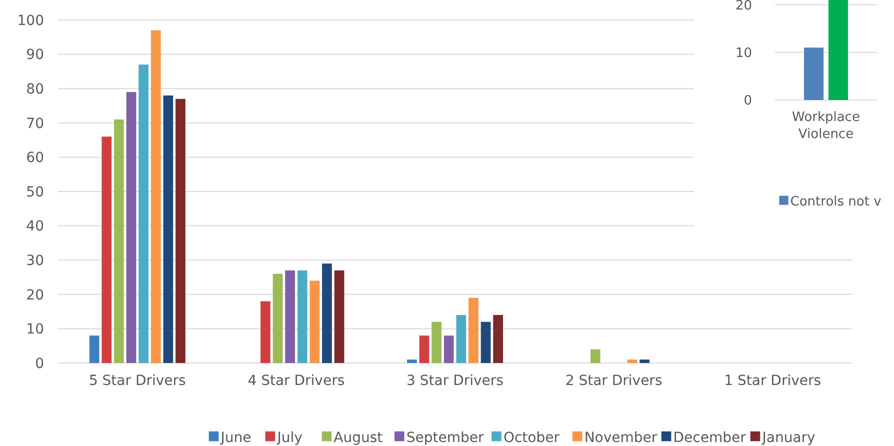  I want to click on x-tick-label: 5 Star Drivers, so click(137, 381).